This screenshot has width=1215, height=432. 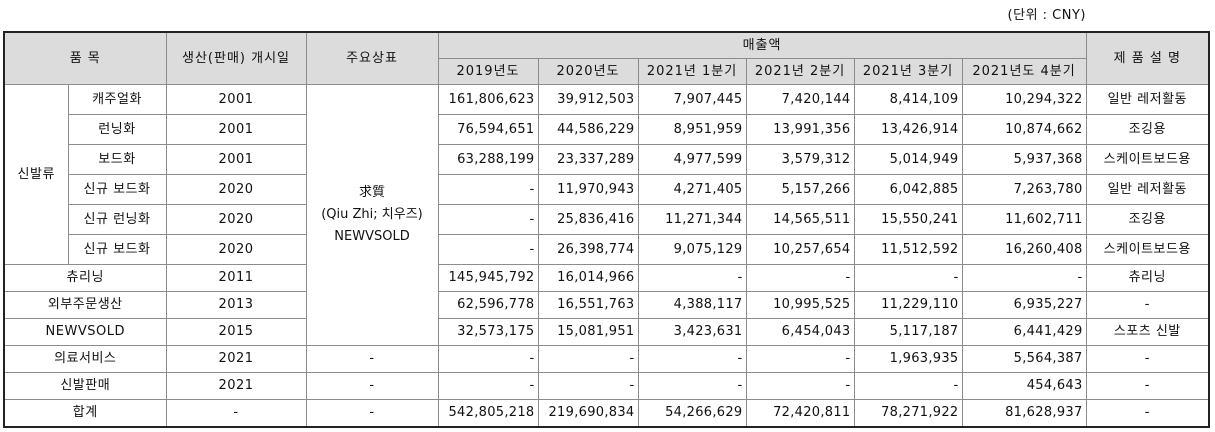 I want to click on item-name: 츄리닝, so click(x=85, y=278).